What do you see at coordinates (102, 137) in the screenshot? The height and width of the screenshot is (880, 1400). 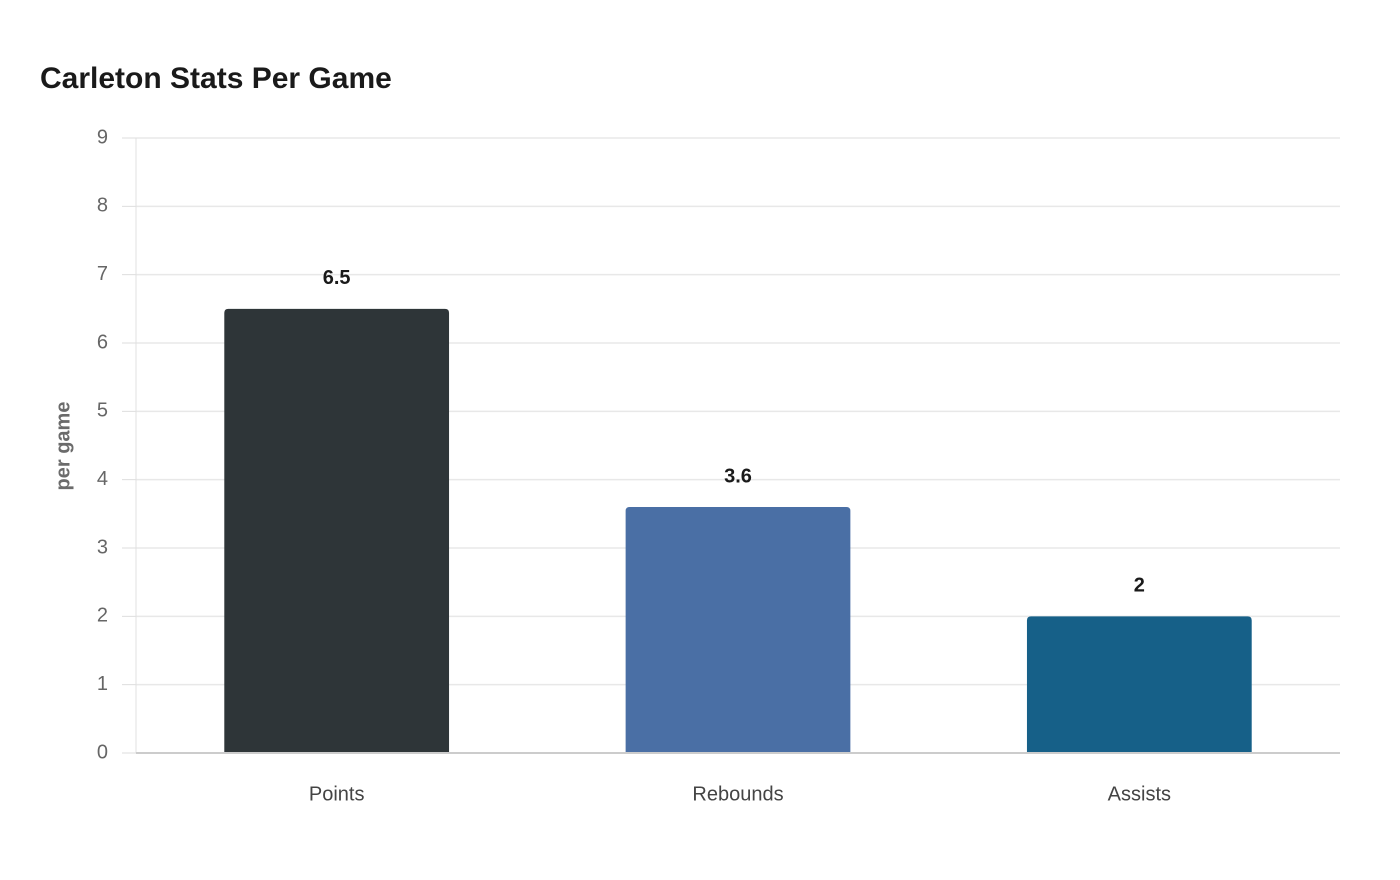 I see `y-tick-label: 9` at bounding box center [102, 137].